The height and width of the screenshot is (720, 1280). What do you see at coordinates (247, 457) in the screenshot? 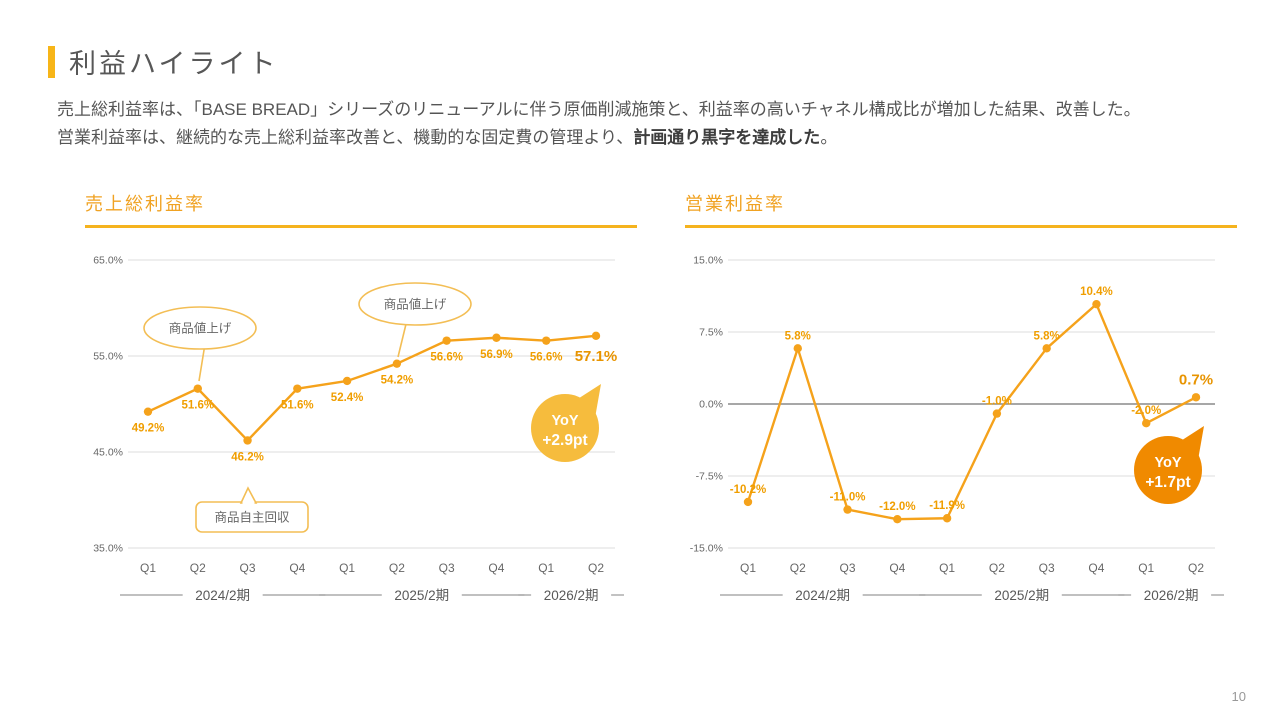
I see `svg-text: 46.2%` at bounding box center [247, 457].